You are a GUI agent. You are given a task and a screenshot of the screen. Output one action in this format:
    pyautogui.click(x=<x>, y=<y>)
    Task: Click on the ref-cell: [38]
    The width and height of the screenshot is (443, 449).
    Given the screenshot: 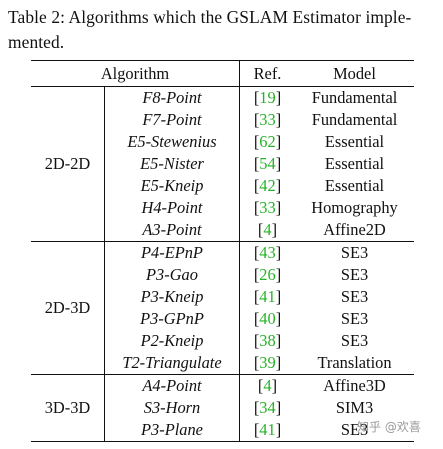 What is the action you would take?
    pyautogui.click(x=267, y=341)
    